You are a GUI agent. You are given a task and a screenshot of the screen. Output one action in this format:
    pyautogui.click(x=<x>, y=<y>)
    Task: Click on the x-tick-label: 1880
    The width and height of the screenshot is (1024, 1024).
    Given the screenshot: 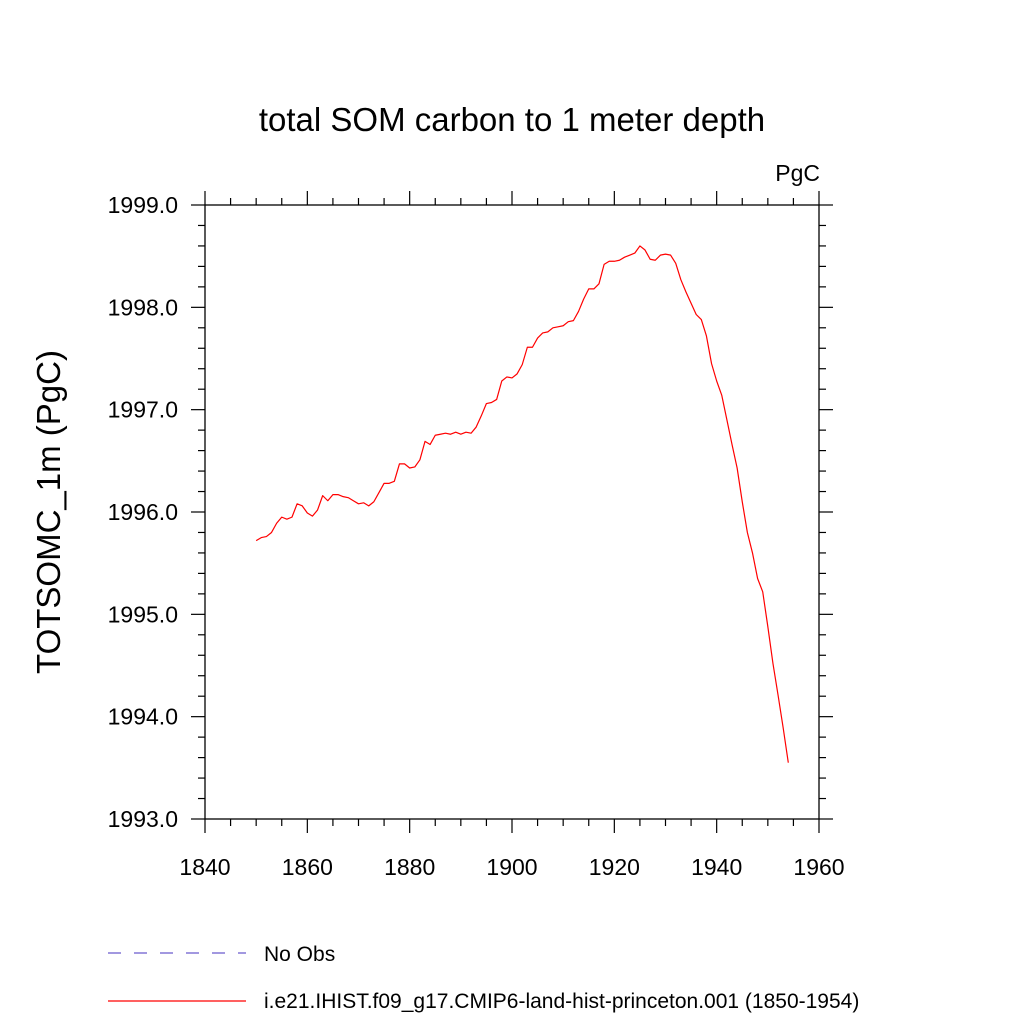 What is the action you would take?
    pyautogui.click(x=409, y=867)
    